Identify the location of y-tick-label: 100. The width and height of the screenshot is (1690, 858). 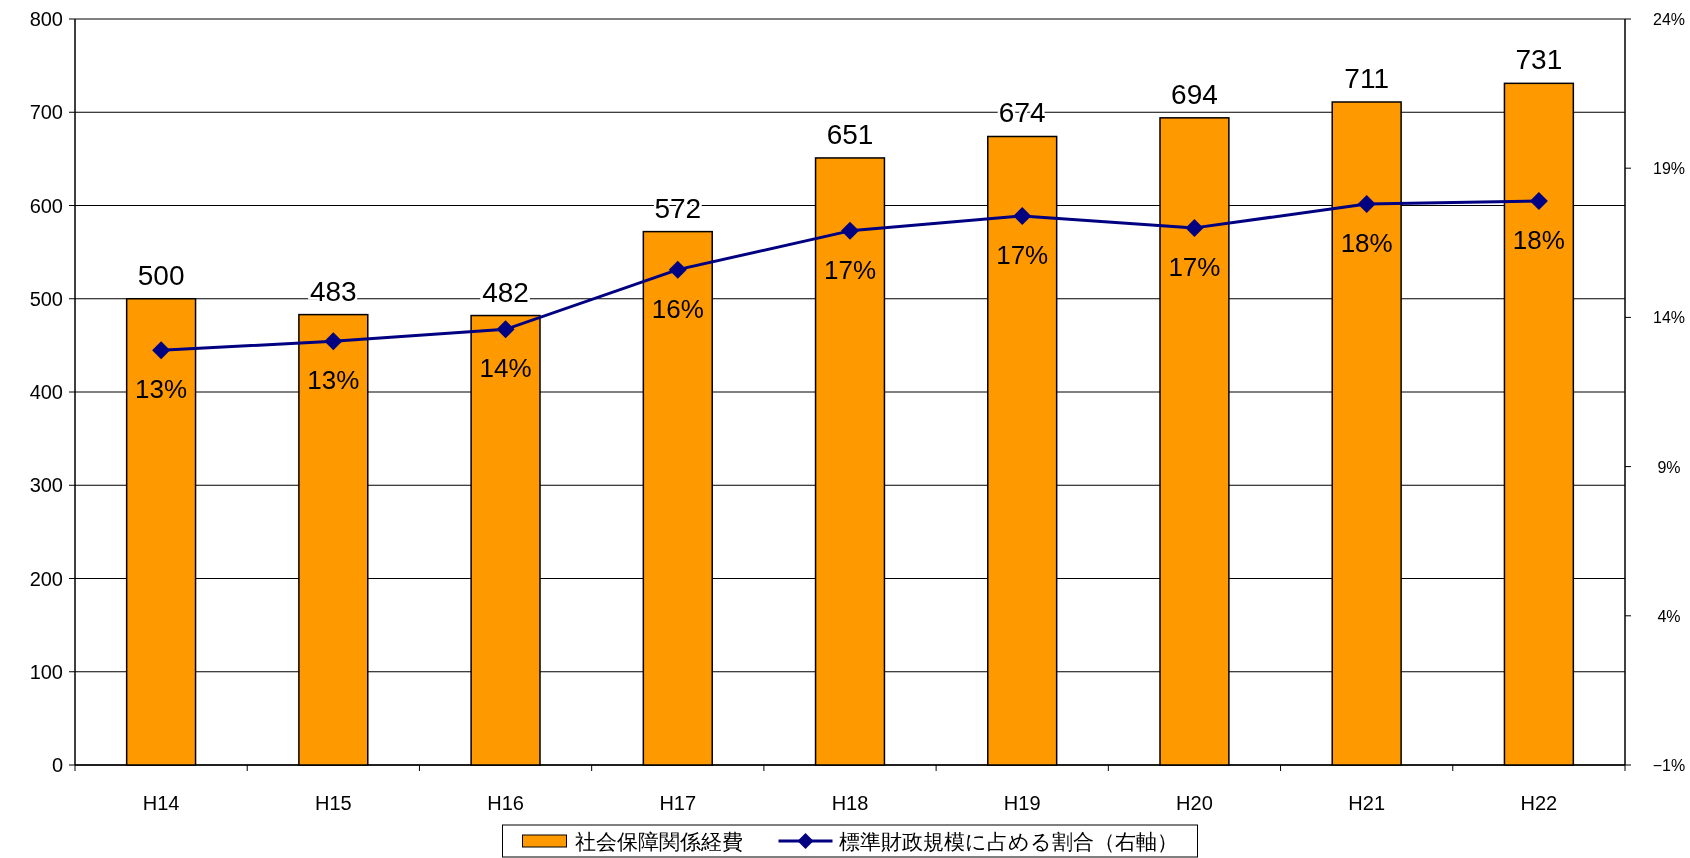
(46, 671).